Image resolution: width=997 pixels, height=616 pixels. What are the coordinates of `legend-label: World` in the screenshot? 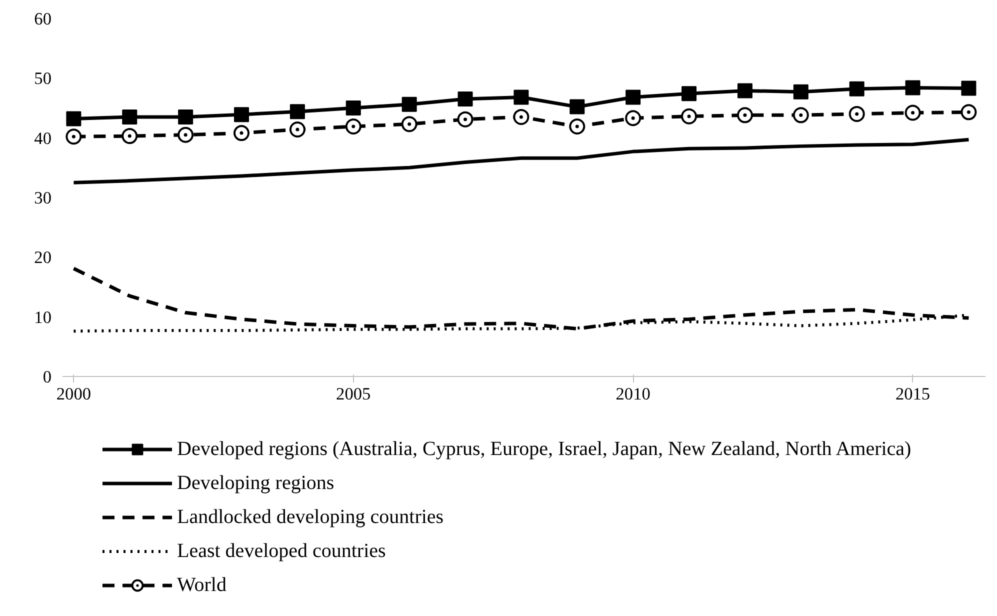 It's located at (201, 585).